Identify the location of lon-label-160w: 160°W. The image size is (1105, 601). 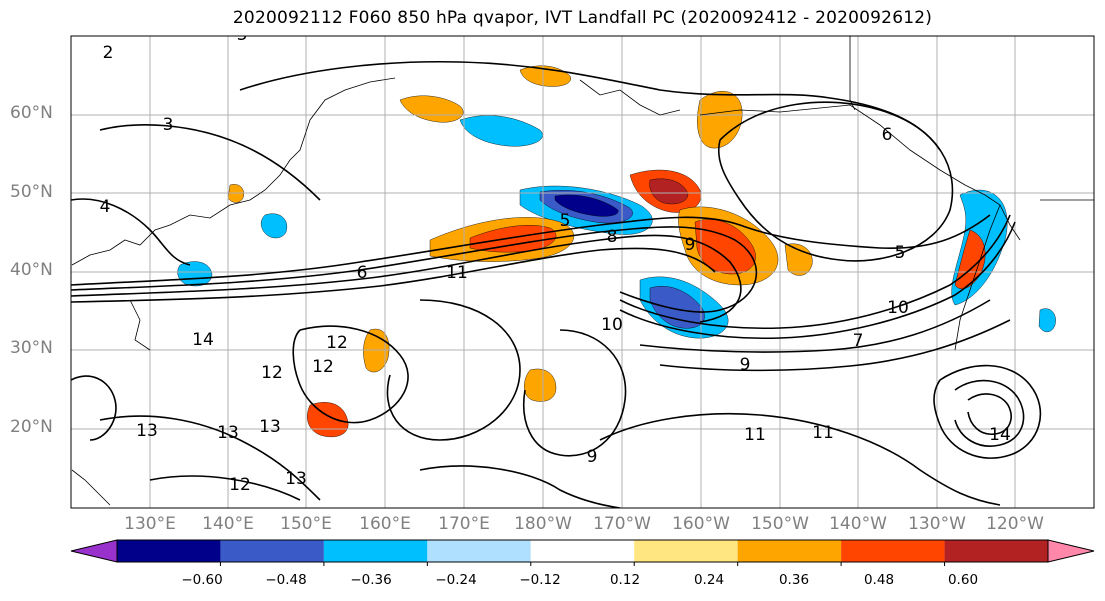
(701, 524).